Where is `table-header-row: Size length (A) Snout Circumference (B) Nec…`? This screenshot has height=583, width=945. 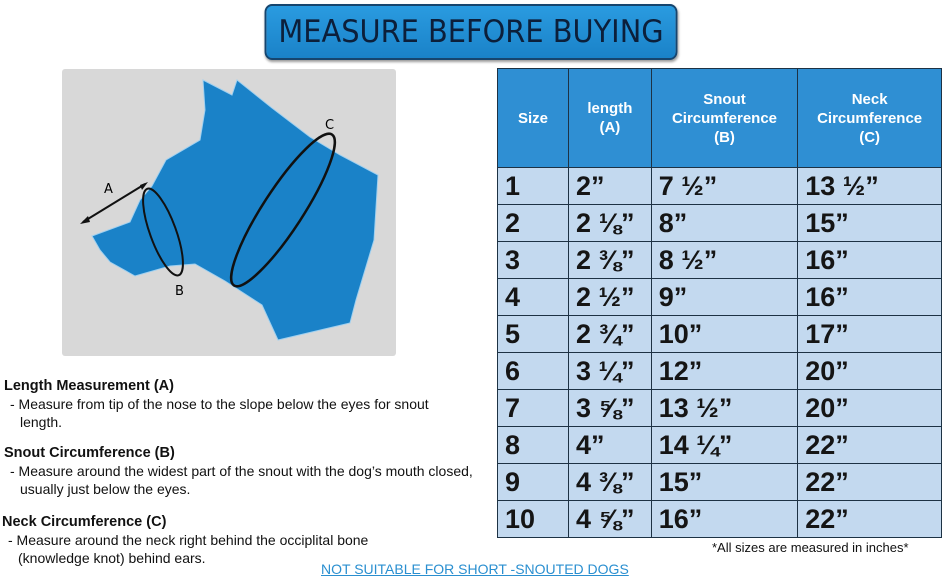 table-header-row: Size length (A) Snout Circumference (B) Nec… is located at coordinates (719, 118).